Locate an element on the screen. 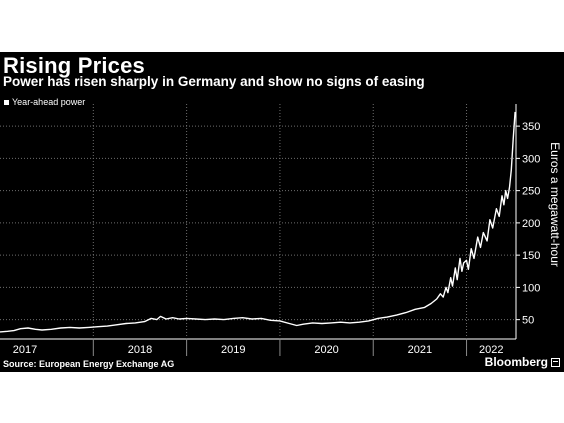 Image resolution: width=564 pixels, height=423 pixels. y-tick-label: 100 is located at coordinates (531, 288).